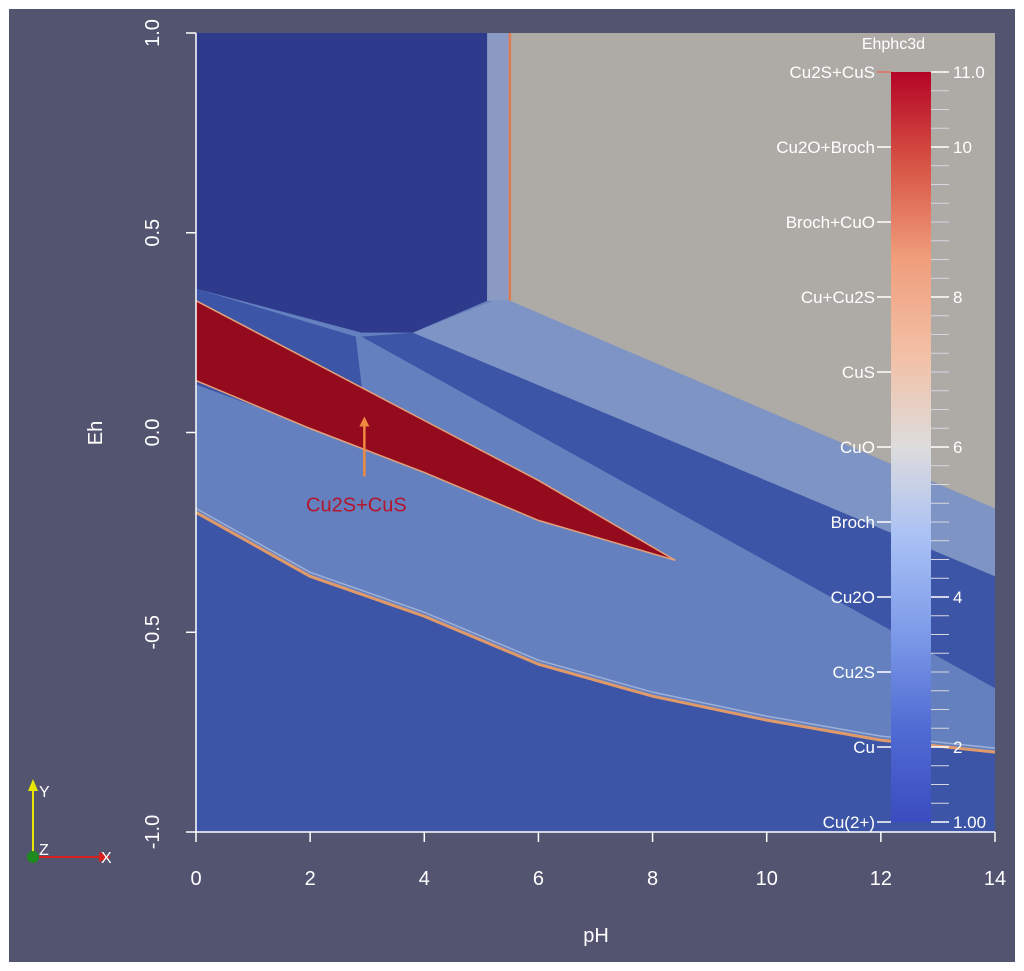  I want to click on colorbar-annotation-label: Cu2O+Broch, so click(825, 147).